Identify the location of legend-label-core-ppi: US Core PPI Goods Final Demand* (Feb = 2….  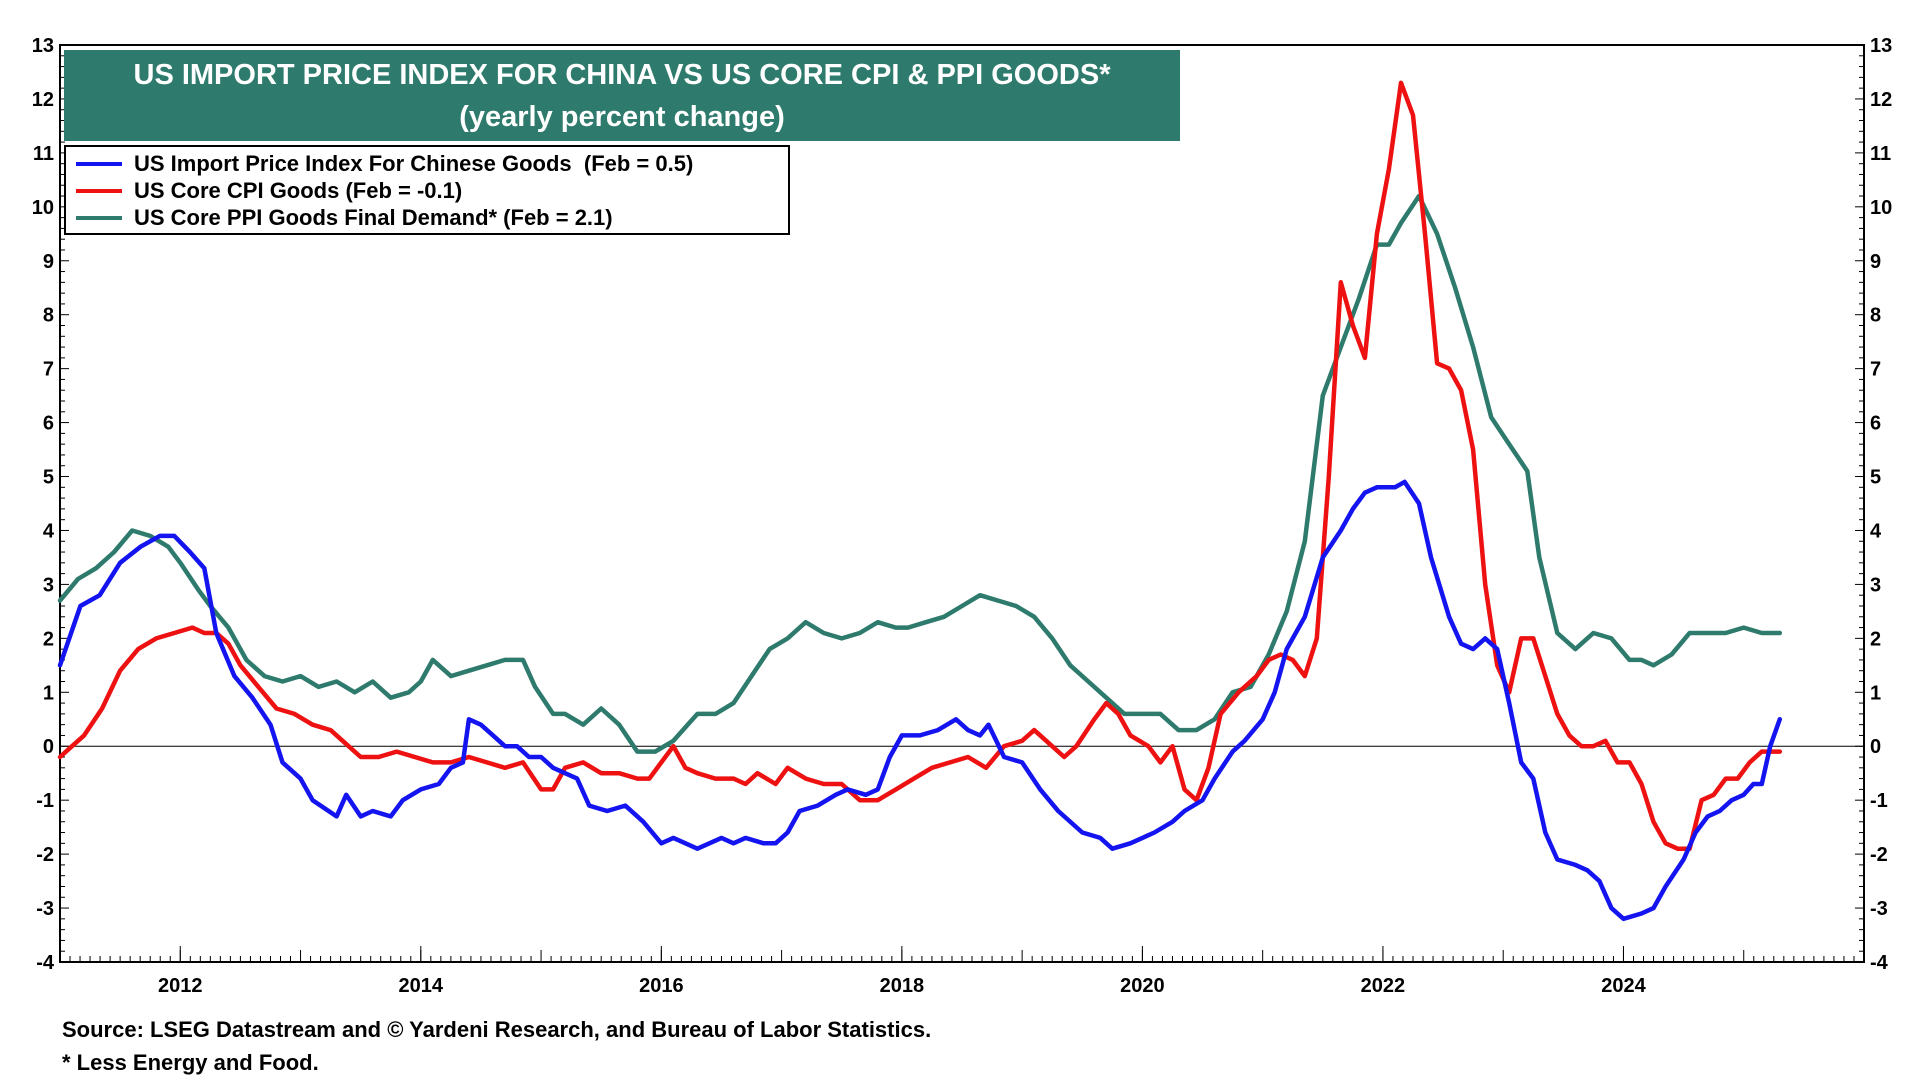
(373, 217).